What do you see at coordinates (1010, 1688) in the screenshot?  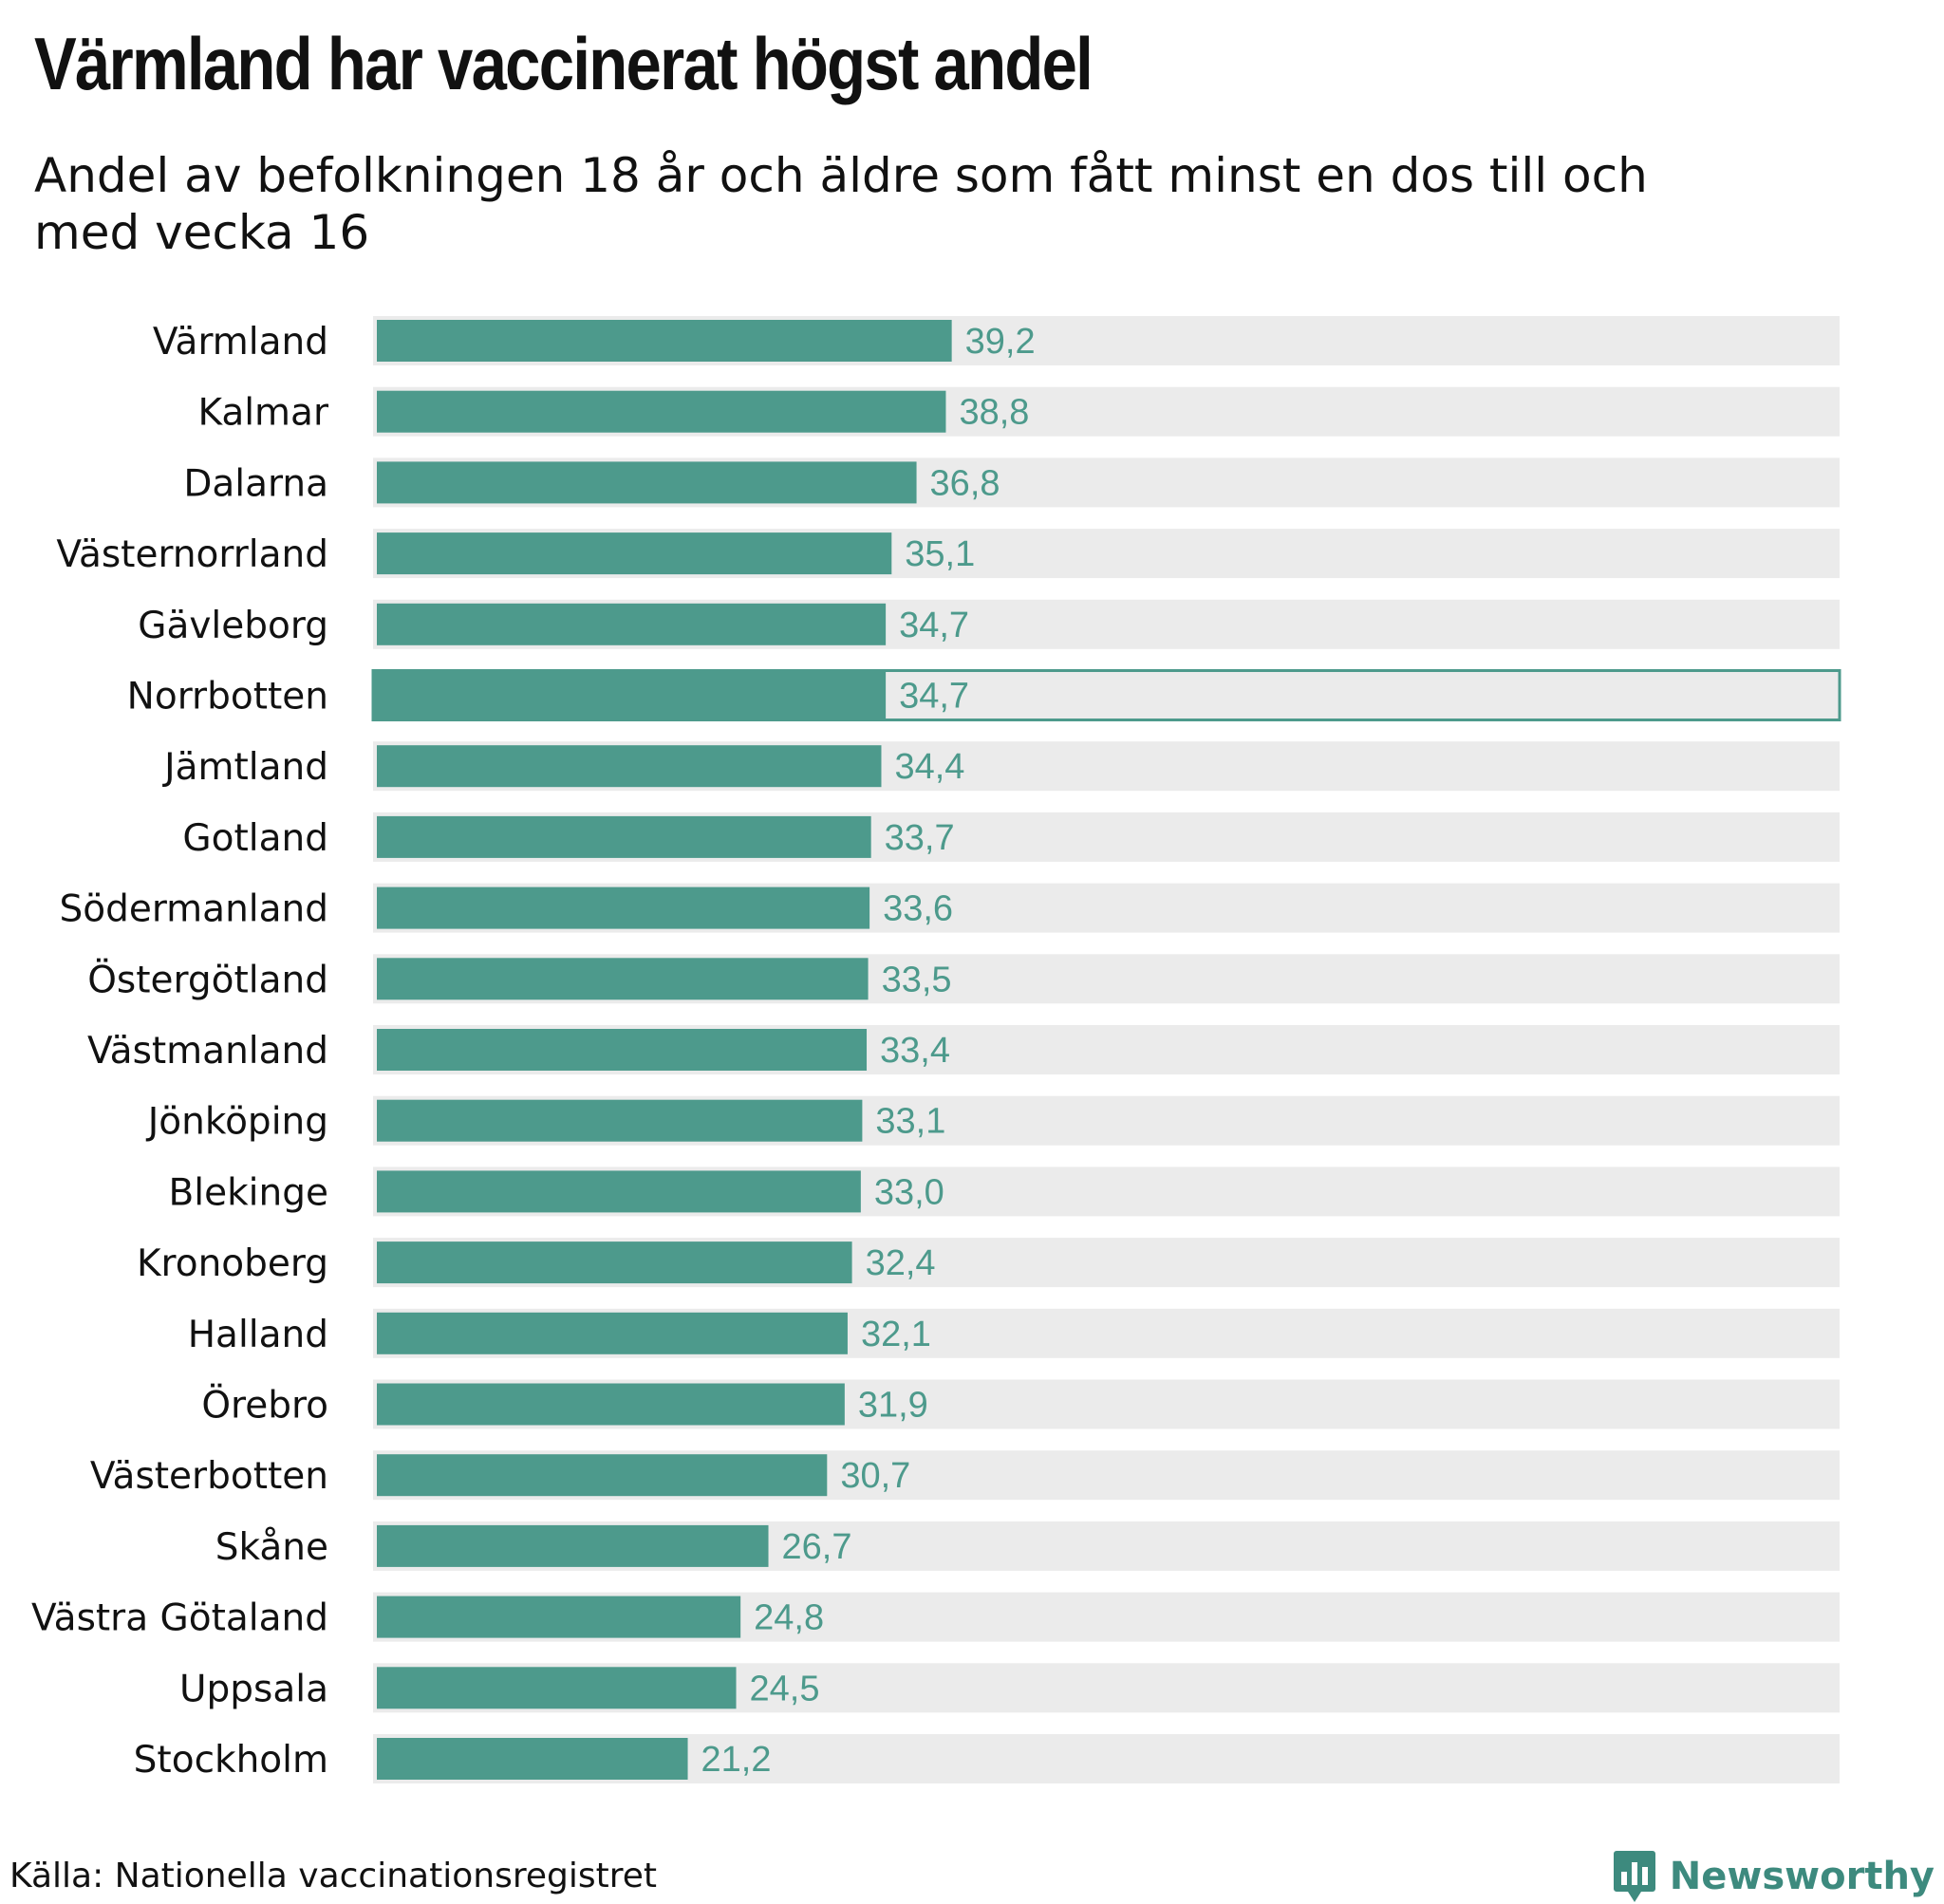 I see `bar-row: Uppsala 24,5` at bounding box center [1010, 1688].